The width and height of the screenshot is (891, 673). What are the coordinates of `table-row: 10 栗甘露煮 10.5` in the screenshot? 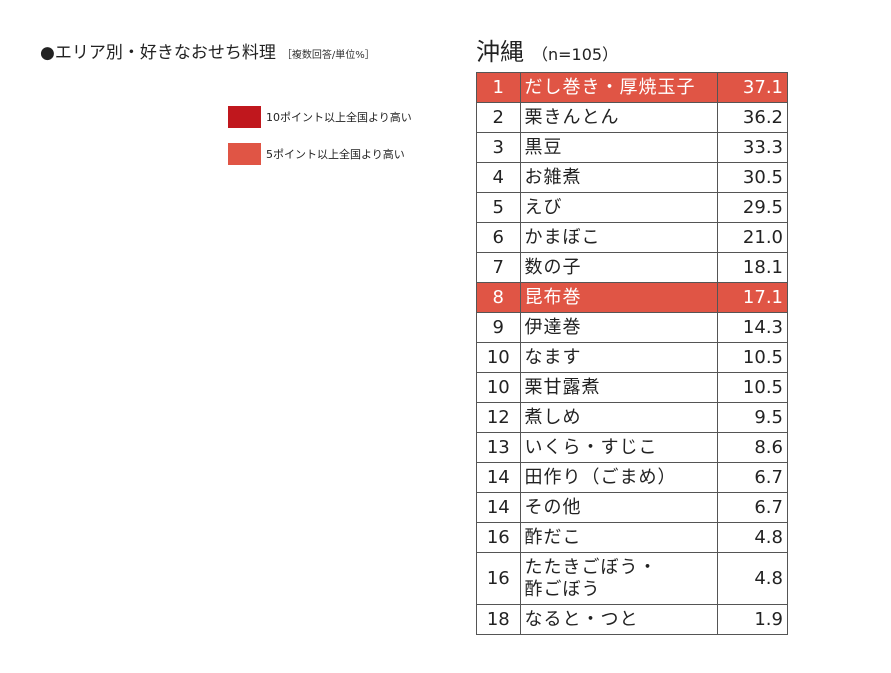 It's located at (632, 387).